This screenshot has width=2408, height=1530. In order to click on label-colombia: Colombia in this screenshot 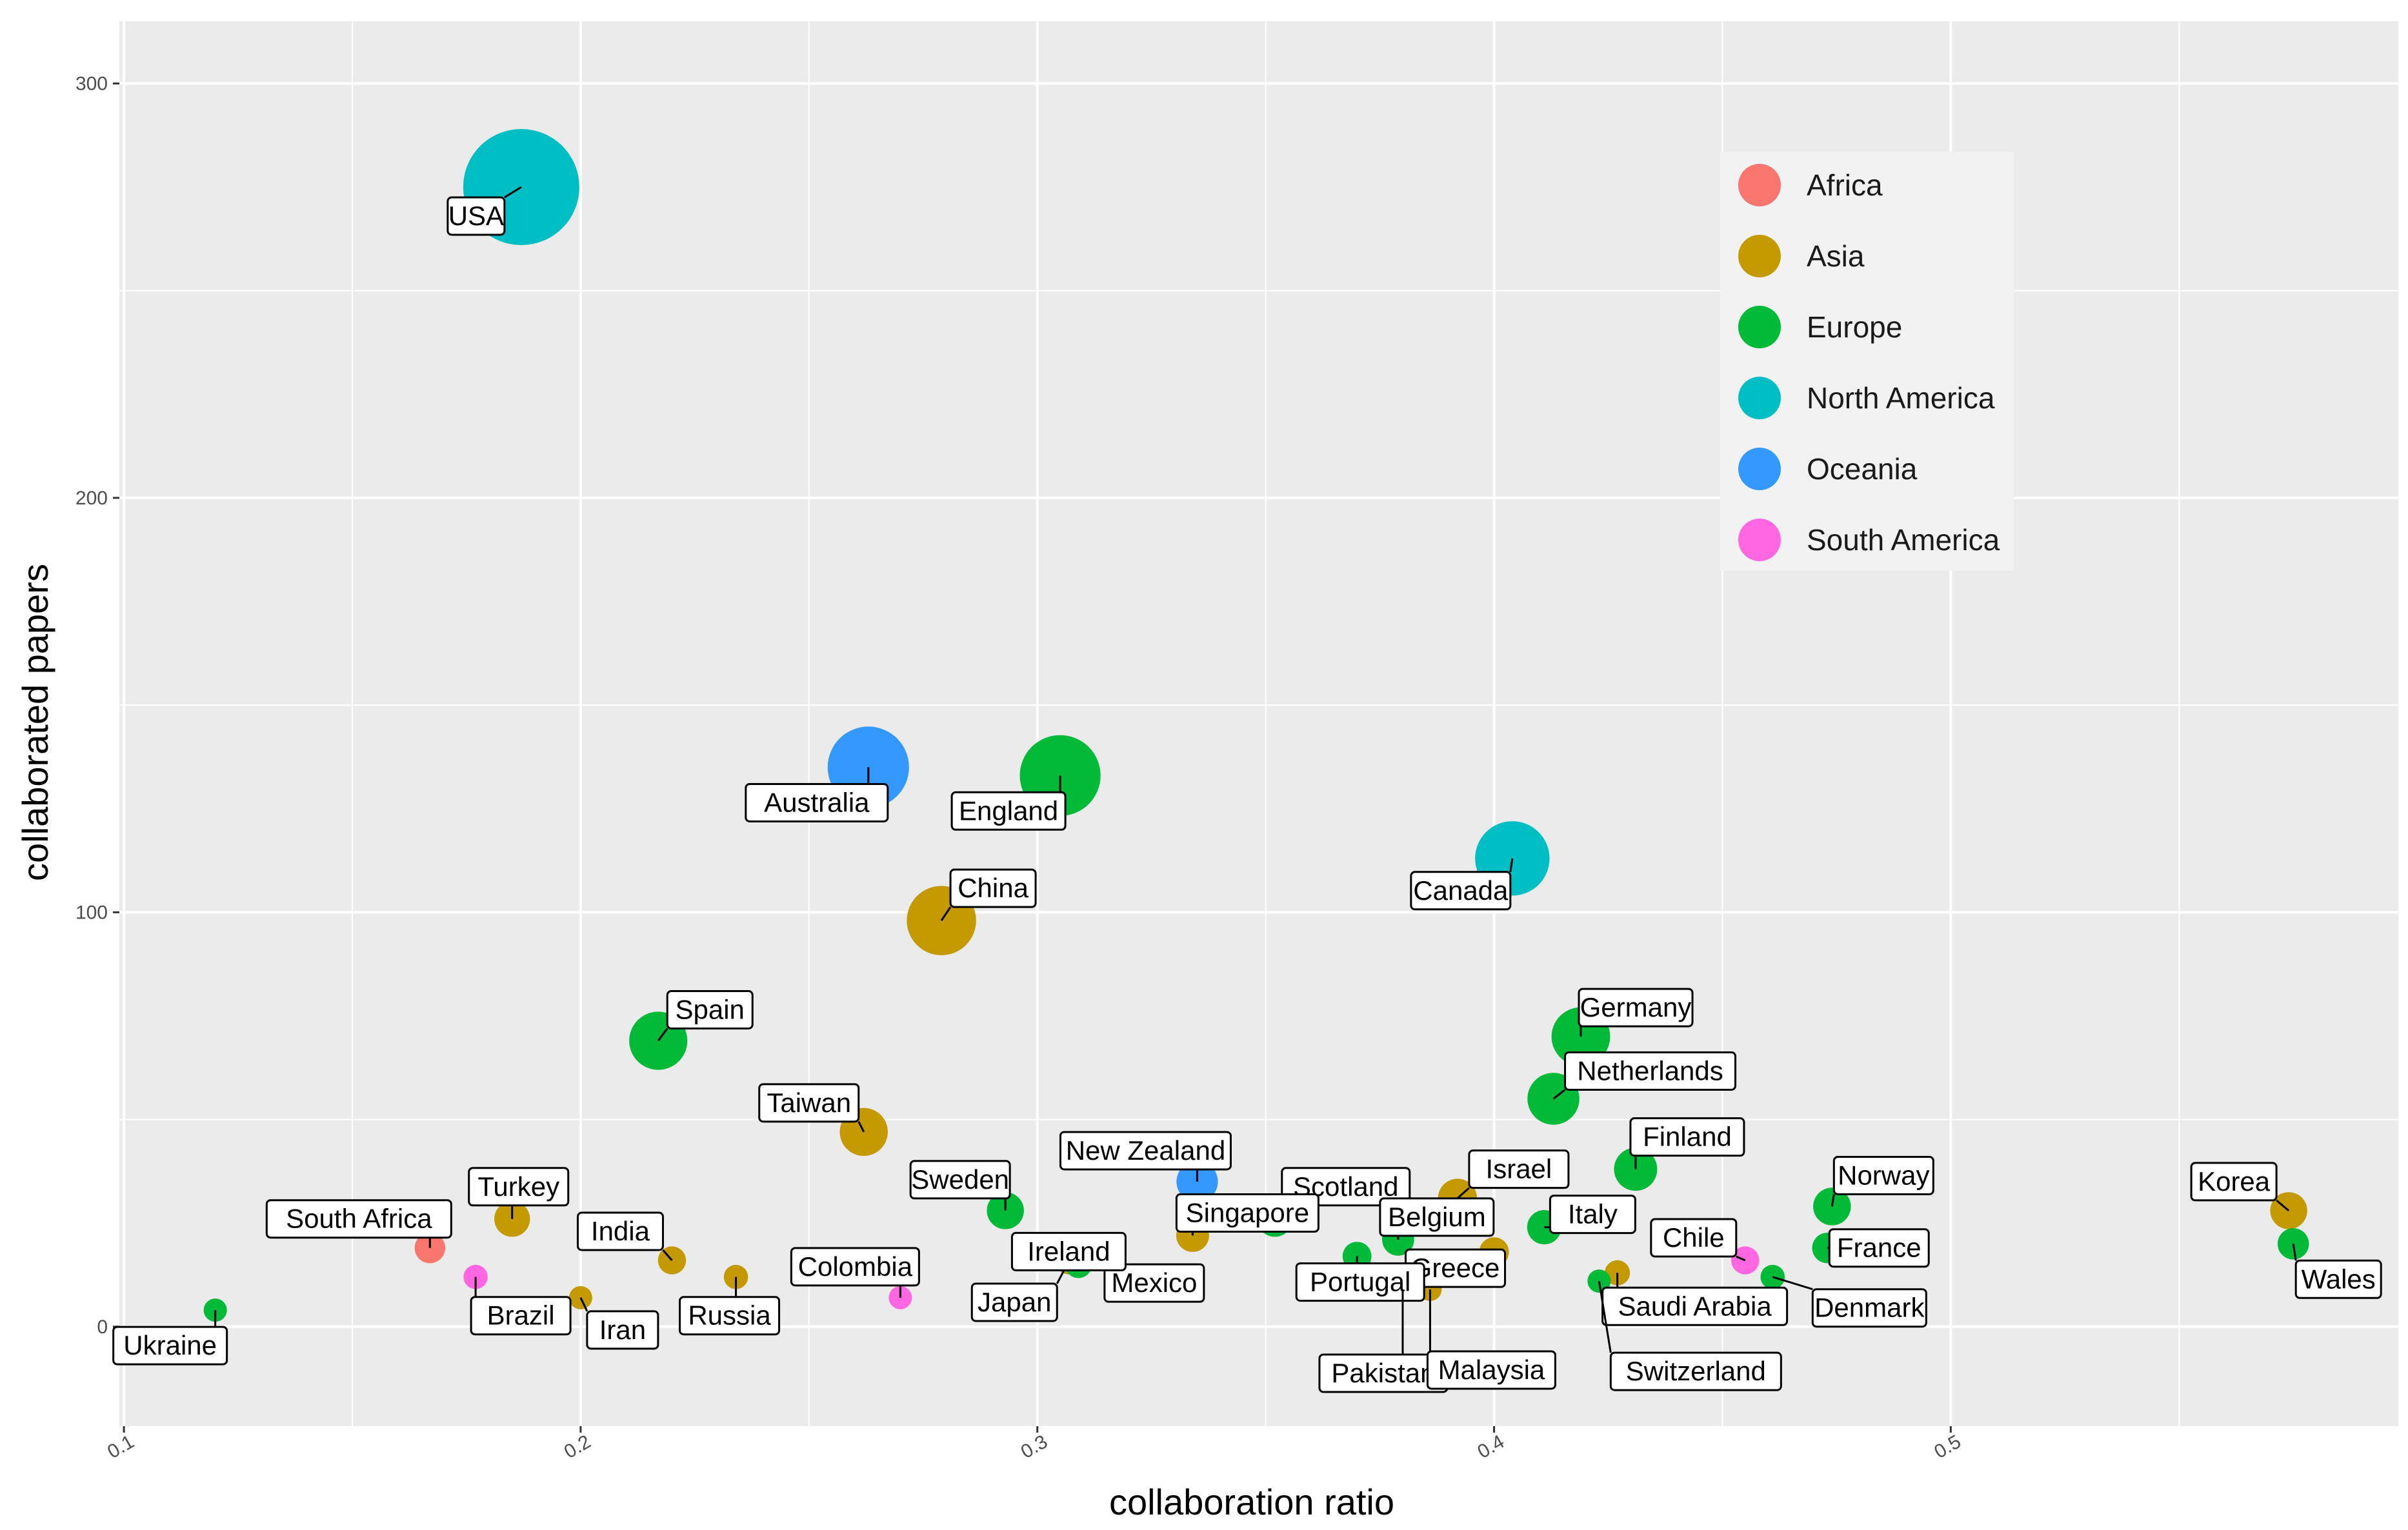, I will do `click(855, 1272)`.